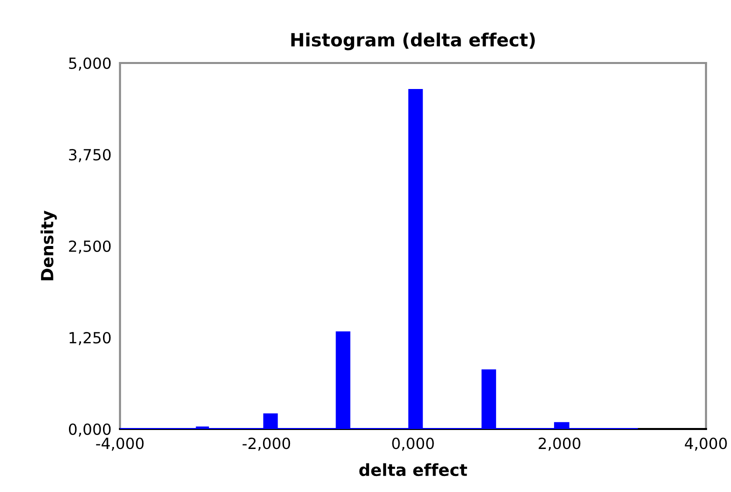 This screenshot has width=731, height=492. What do you see at coordinates (705, 444) in the screenshot?
I see `x-tick-label: 4,000` at bounding box center [705, 444].